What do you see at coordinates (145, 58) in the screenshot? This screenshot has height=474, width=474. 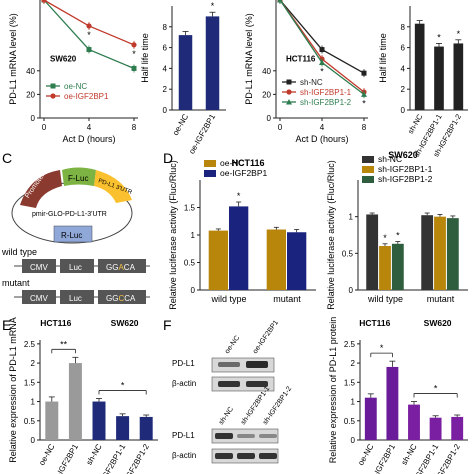 I see `y-axis-label: Half life time` at bounding box center [145, 58].